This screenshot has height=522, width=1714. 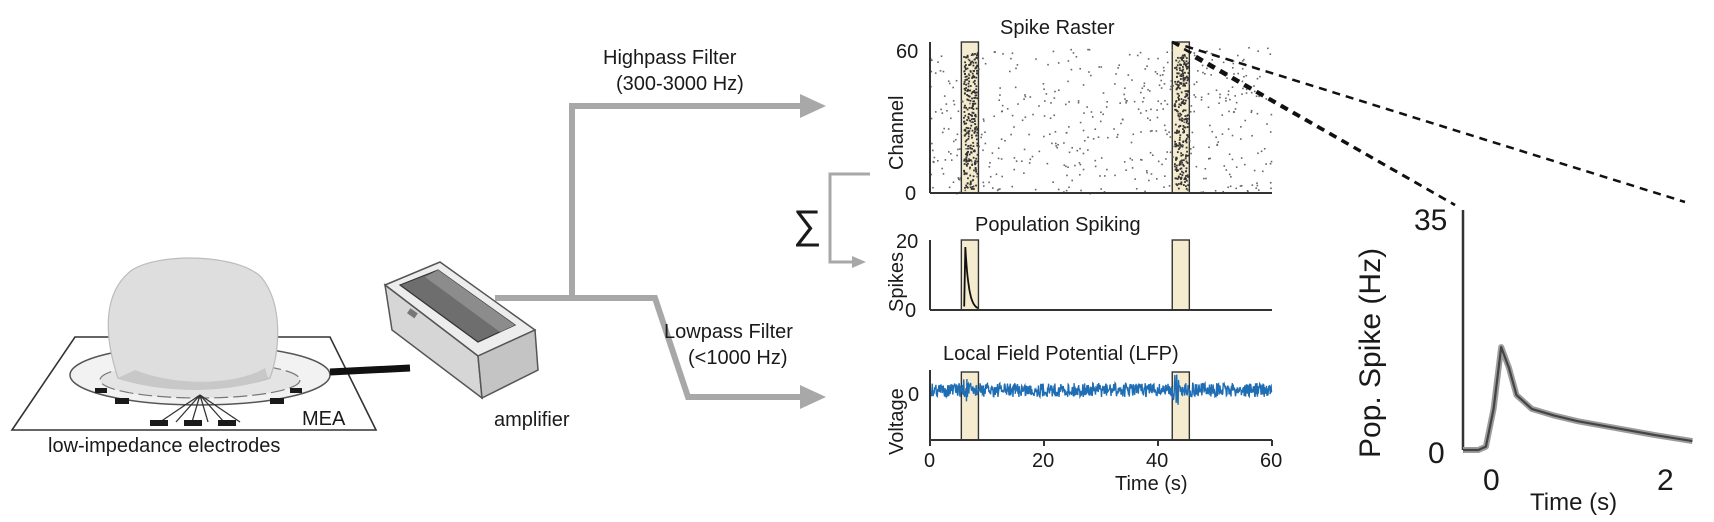 I want to click on lowpass-arrowhead, so click(x=813, y=397).